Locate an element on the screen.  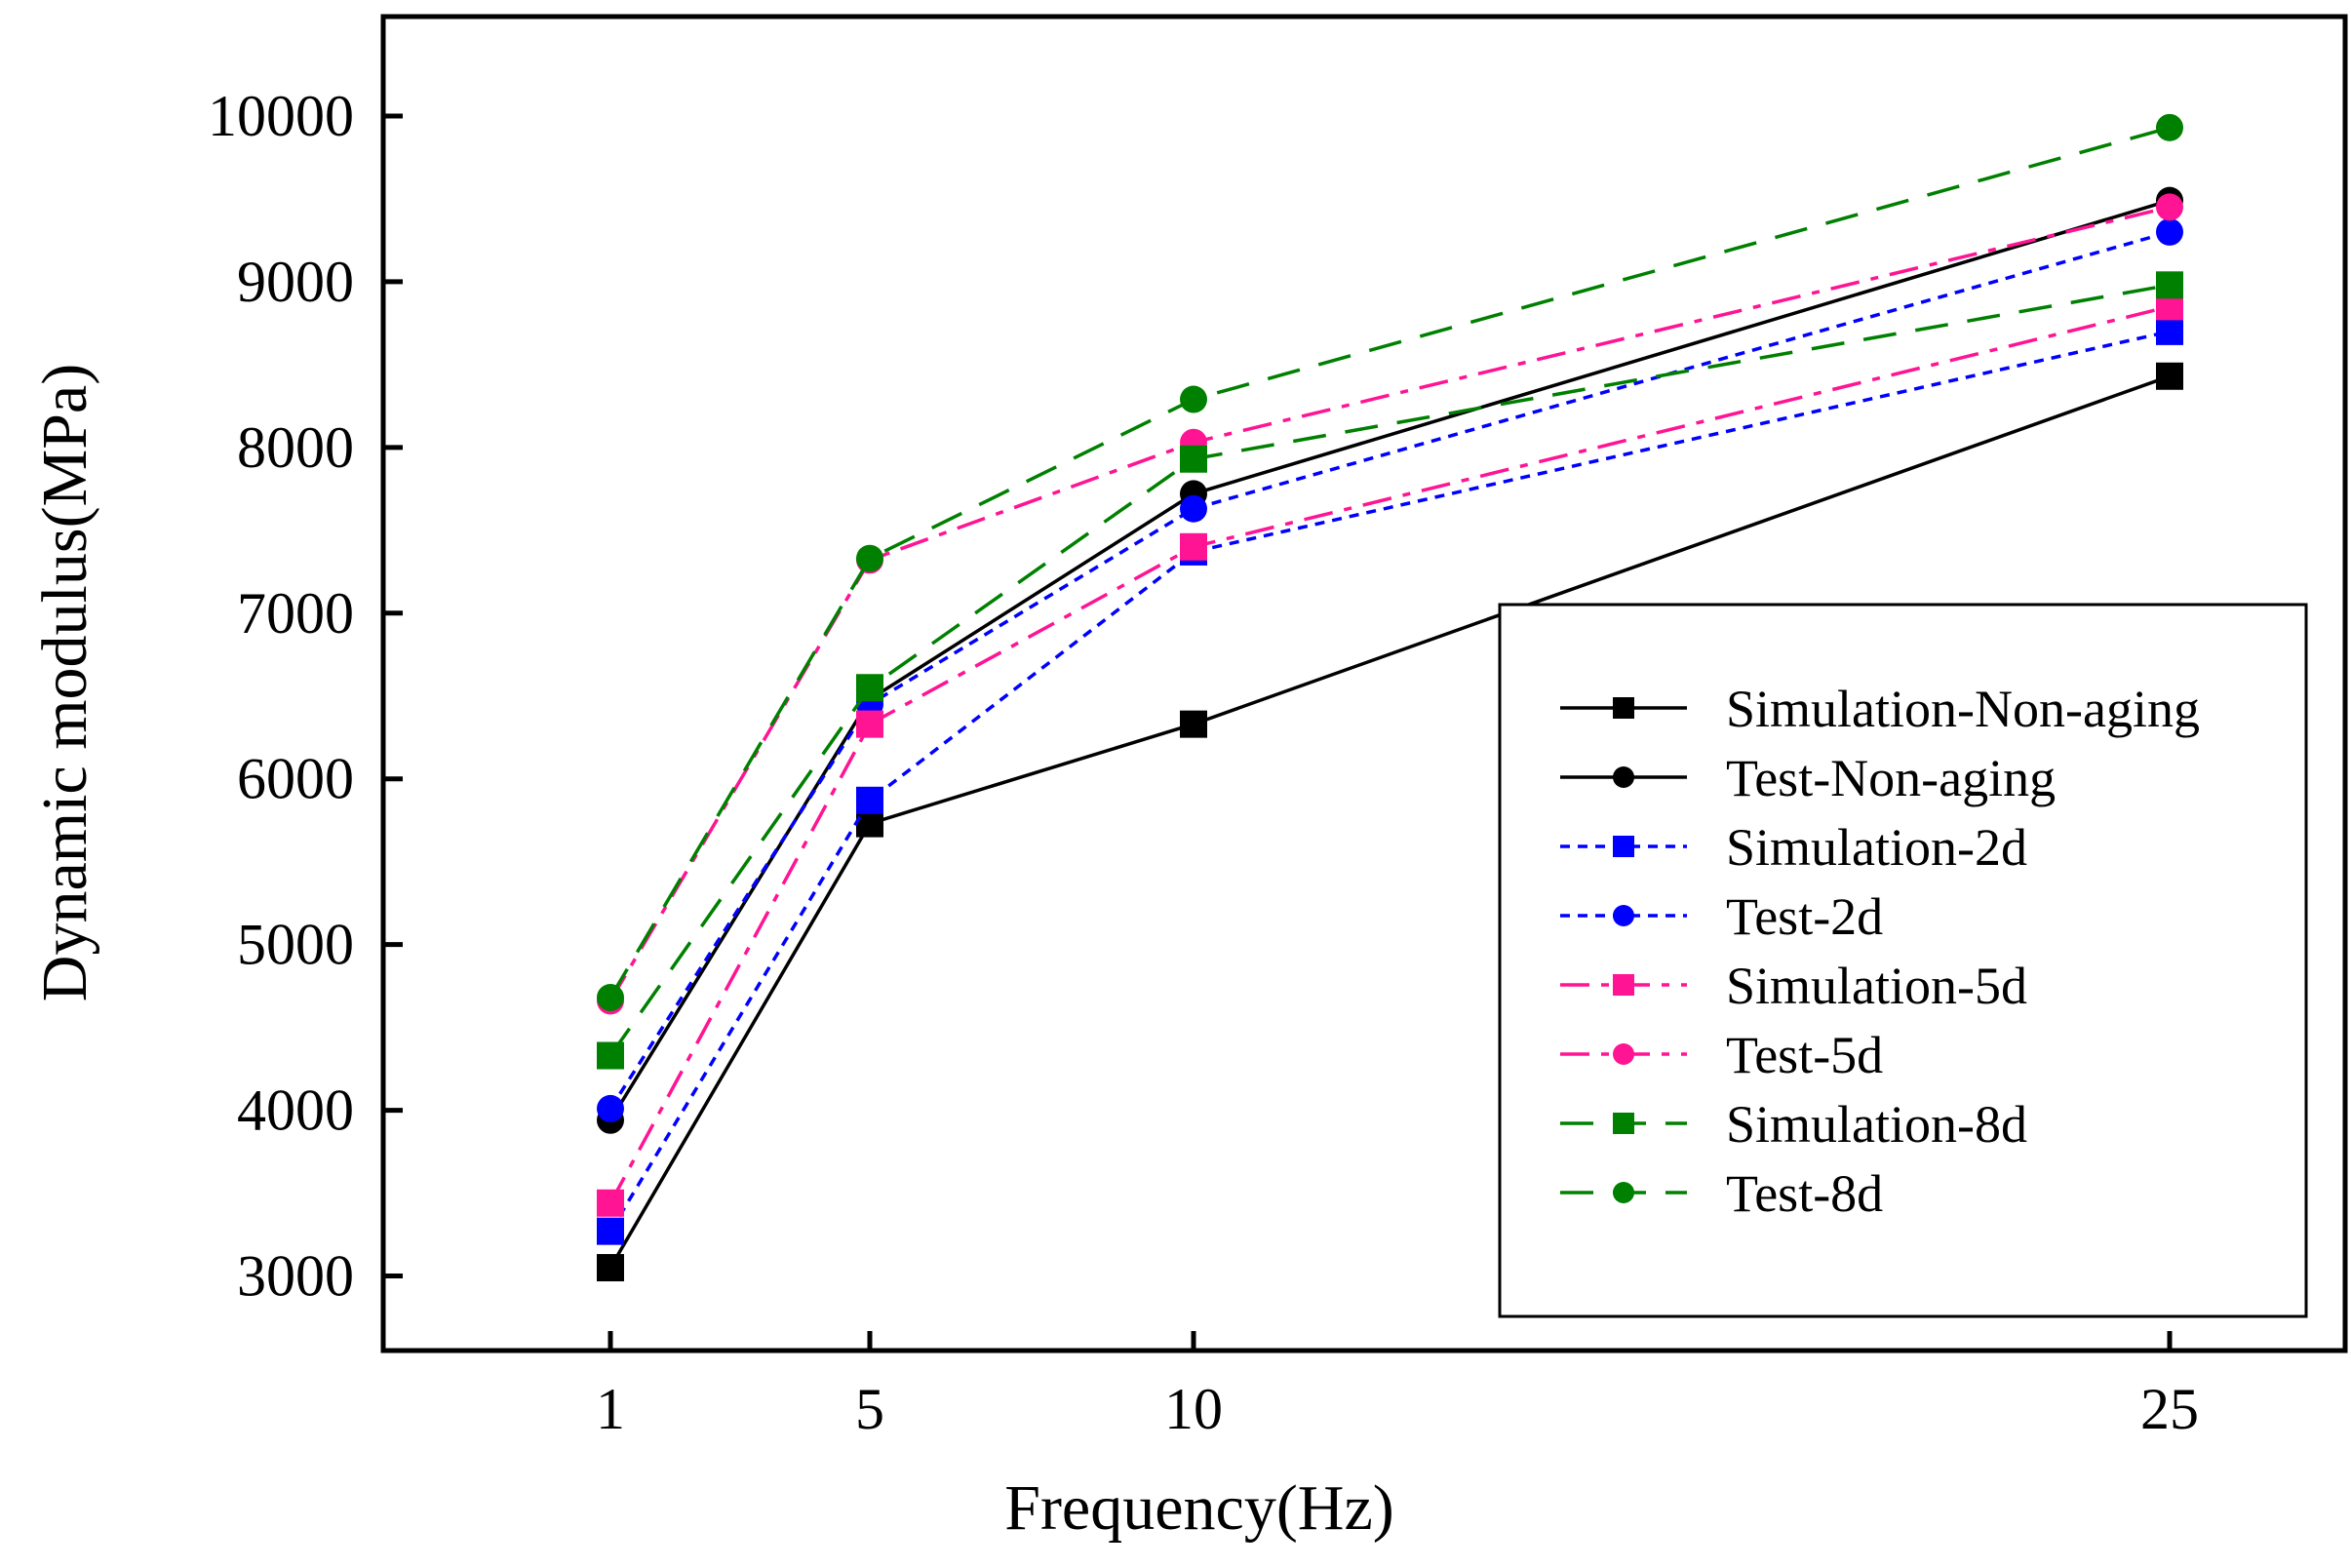
legend-label: Simulation-2d is located at coordinates (1876, 847).